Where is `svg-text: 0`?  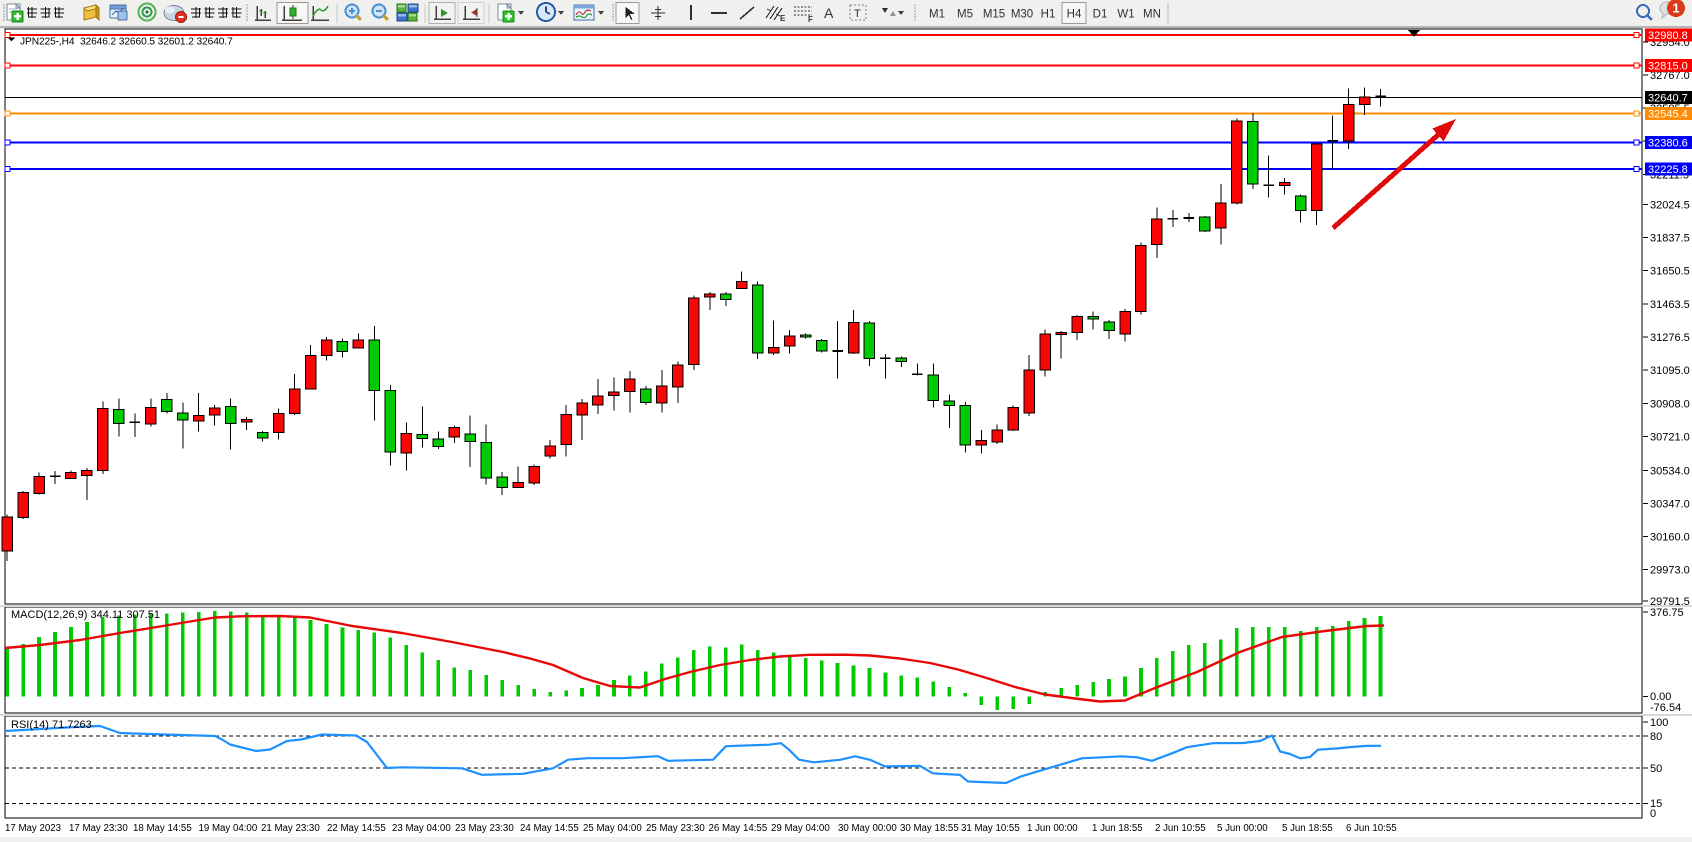 svg-text: 0 is located at coordinates (1653, 814).